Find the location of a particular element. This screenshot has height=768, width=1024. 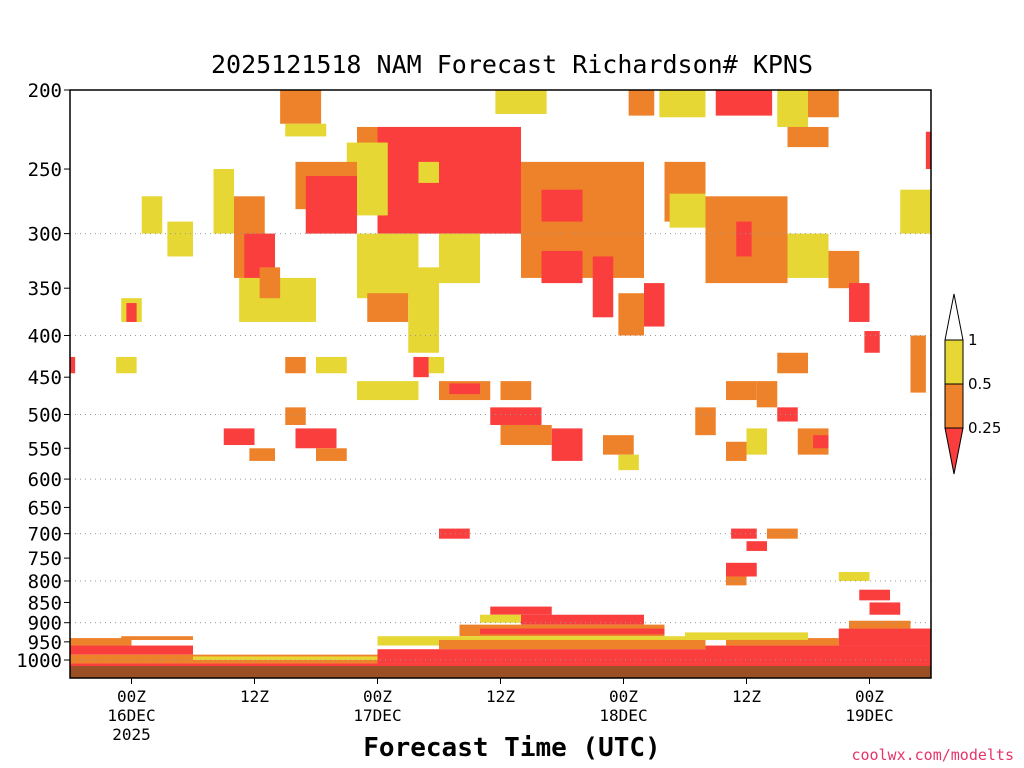

legend-arrow-top is located at coordinates (954, 317).